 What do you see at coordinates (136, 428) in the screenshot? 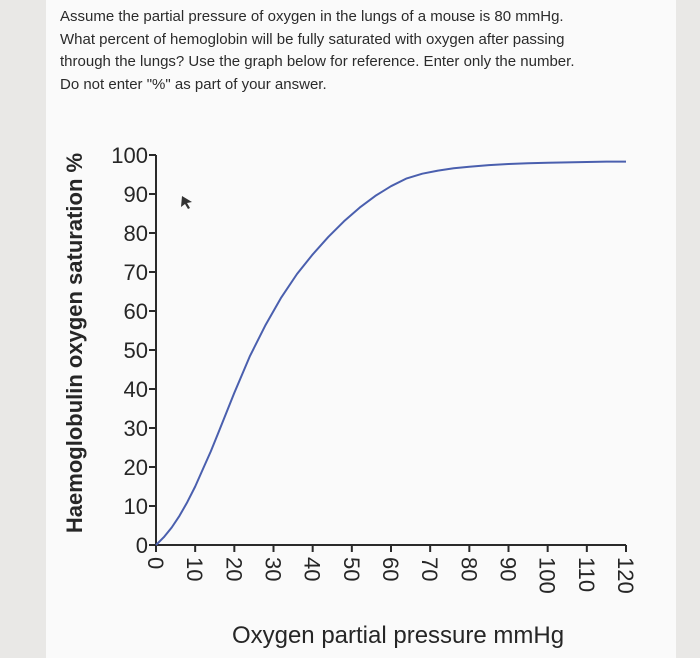
I see `y-tick-label: 30` at bounding box center [136, 428].